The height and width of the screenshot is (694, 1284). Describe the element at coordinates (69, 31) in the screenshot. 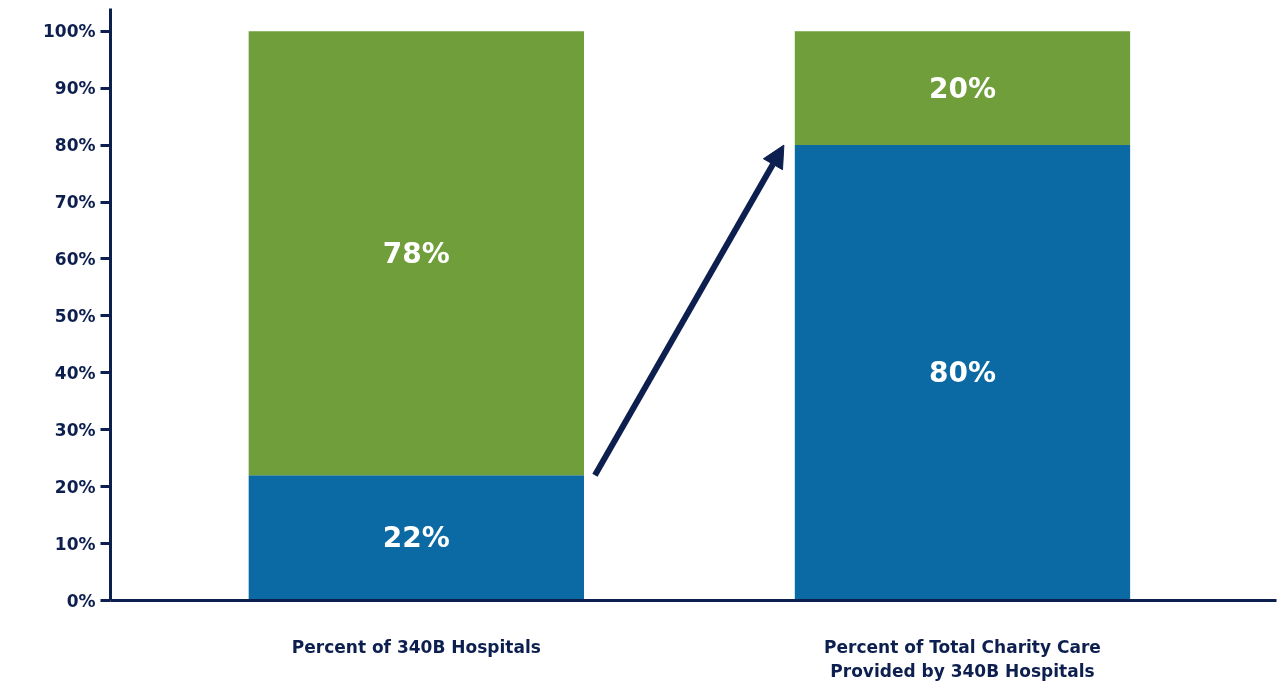

I see `y-tick-label: 100%` at that location.